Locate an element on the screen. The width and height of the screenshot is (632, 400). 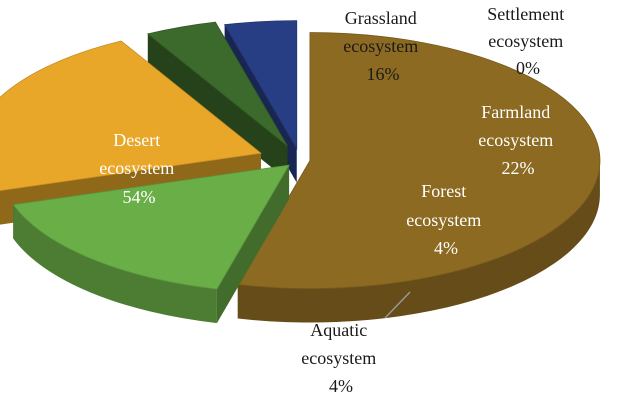
label-grassland-value: 16% is located at coordinates (383, 74).